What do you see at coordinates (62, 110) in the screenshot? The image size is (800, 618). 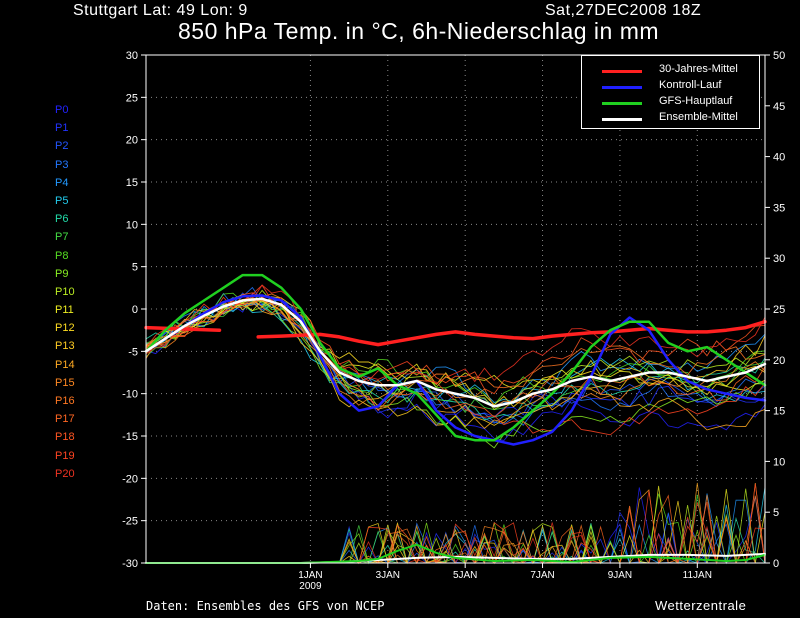 I see `ensemble-member-label: P0` at bounding box center [62, 110].